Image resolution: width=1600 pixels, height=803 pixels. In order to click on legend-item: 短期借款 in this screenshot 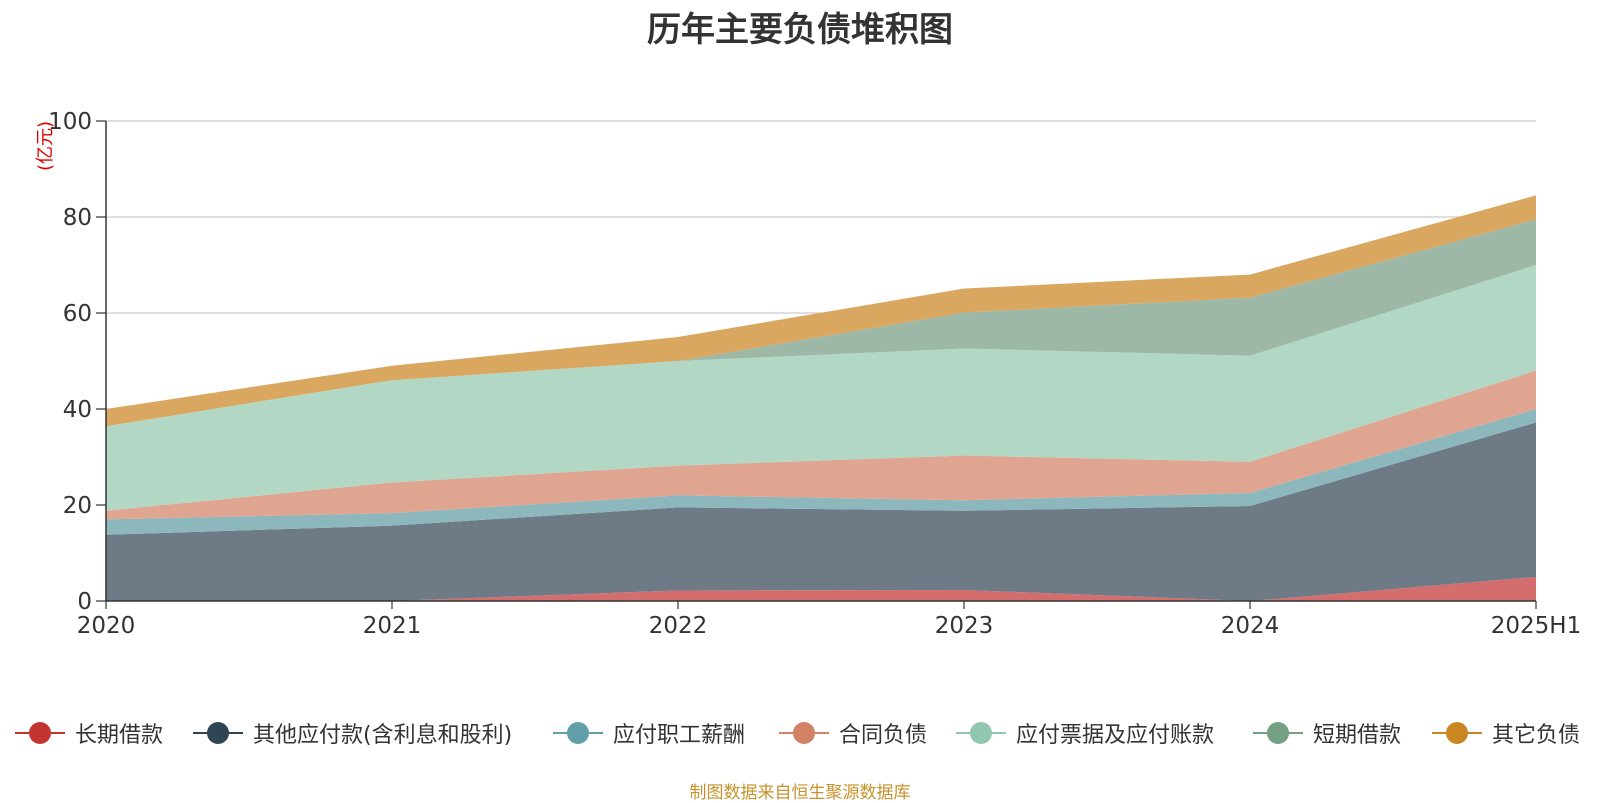, I will do `click(1327, 733)`.